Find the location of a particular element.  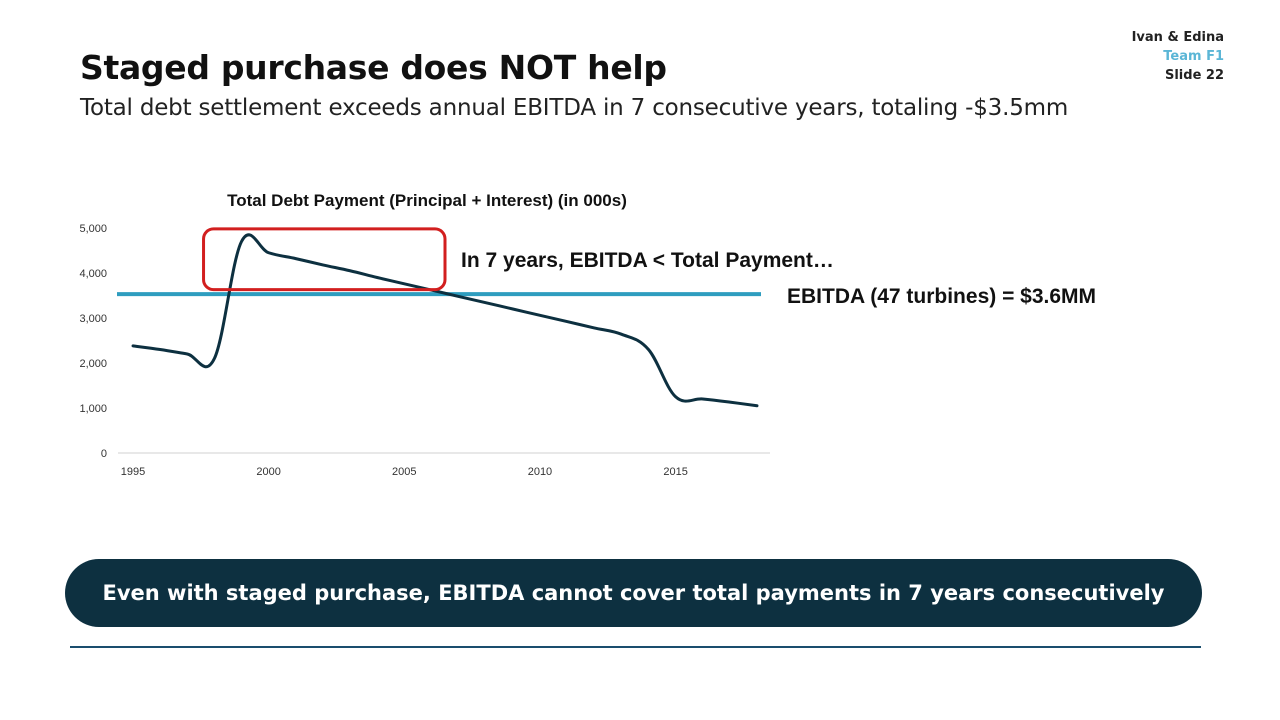

ebitda-label: EBITDA (47 turbines) = $3.6MM is located at coordinates (941, 296).